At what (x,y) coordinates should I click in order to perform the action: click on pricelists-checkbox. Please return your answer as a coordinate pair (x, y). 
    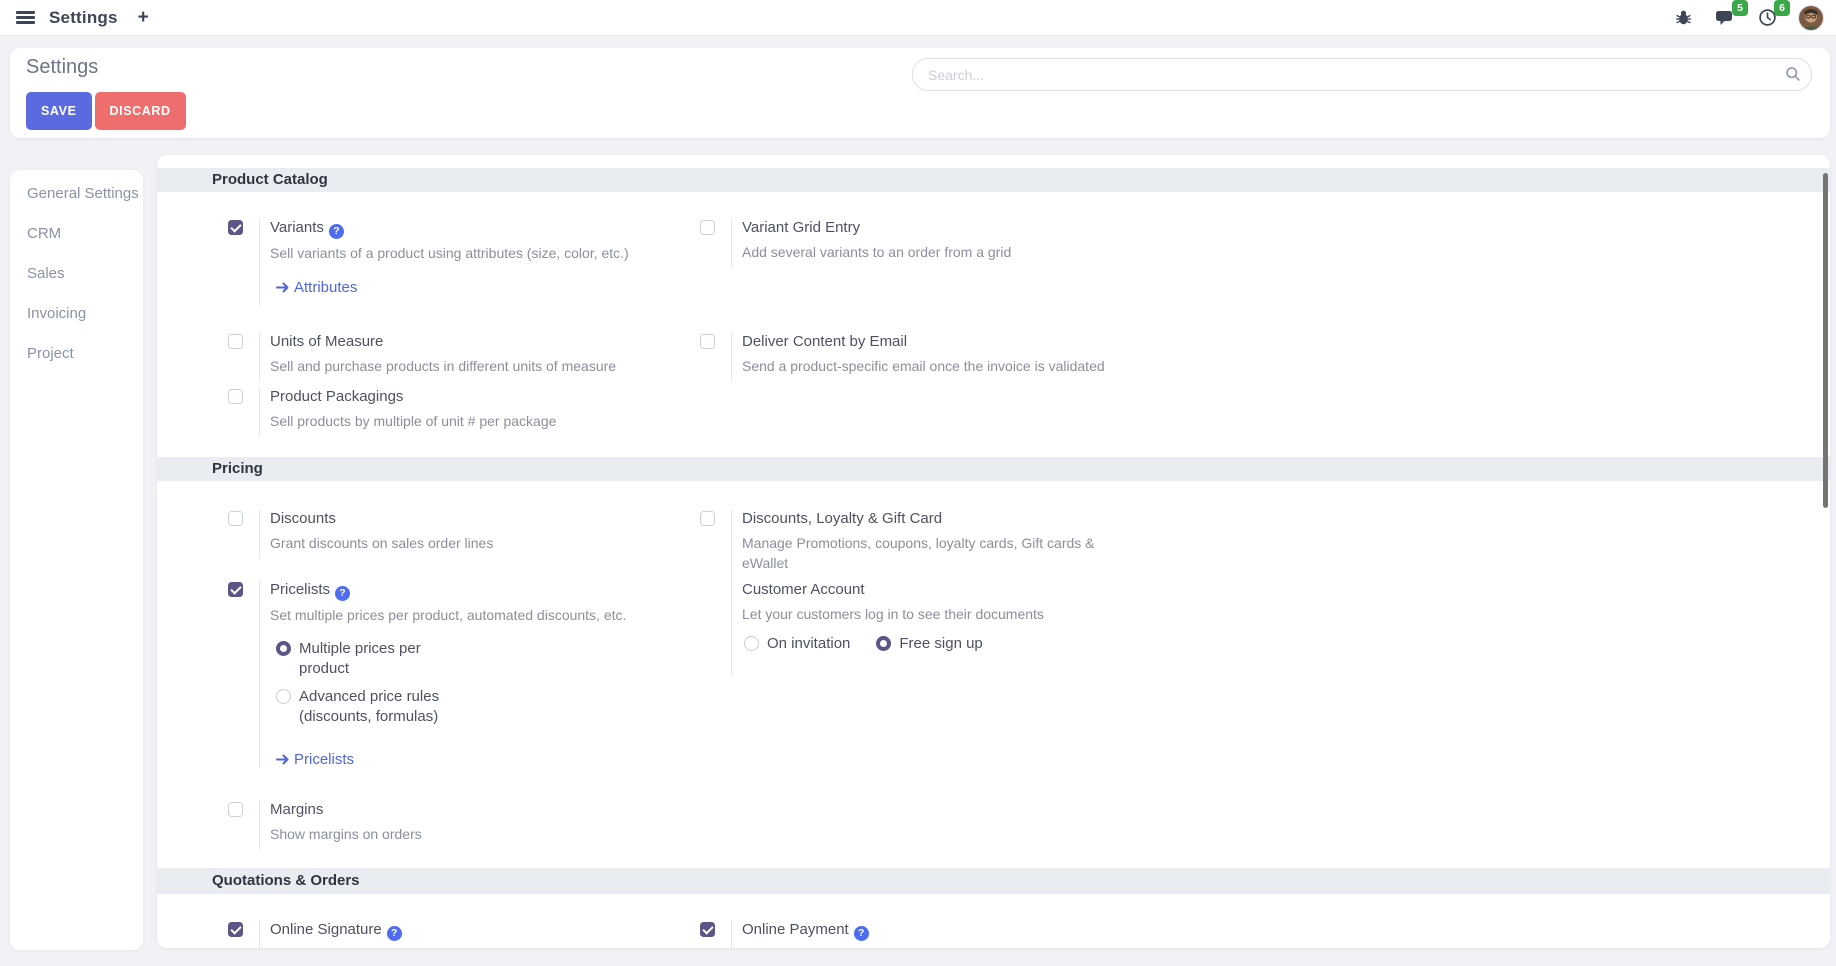
    Looking at the image, I should click on (235, 589).